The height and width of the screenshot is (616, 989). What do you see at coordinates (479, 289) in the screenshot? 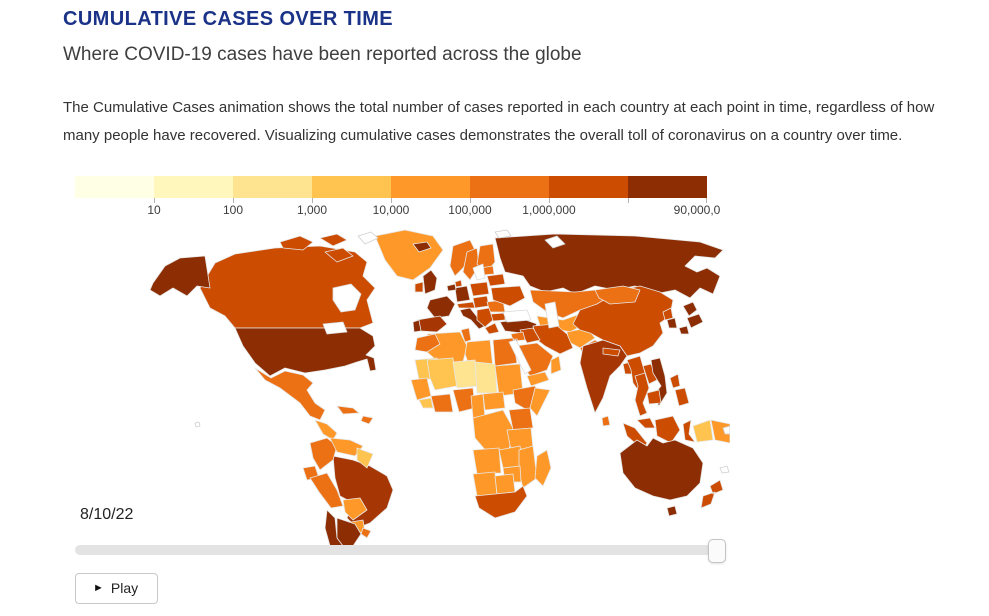
I see `country-poland` at bounding box center [479, 289].